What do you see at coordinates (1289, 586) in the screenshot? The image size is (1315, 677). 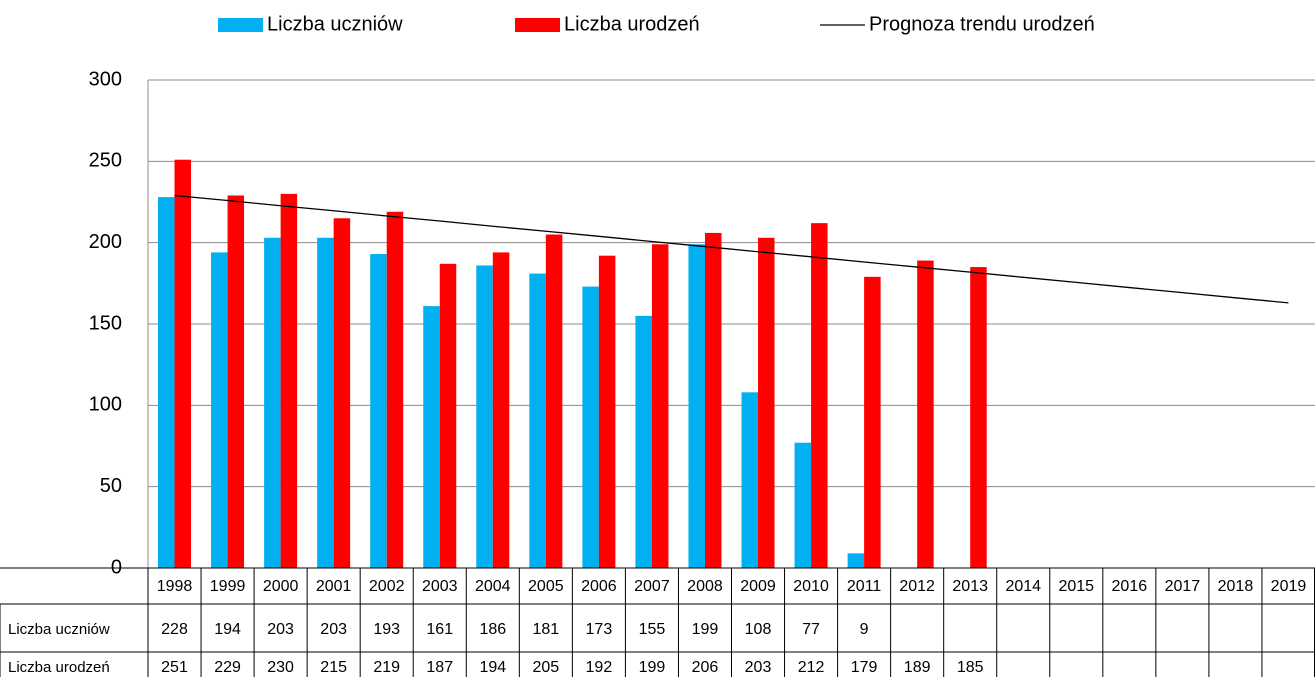 I see `x-tick-label: 2019` at bounding box center [1289, 586].